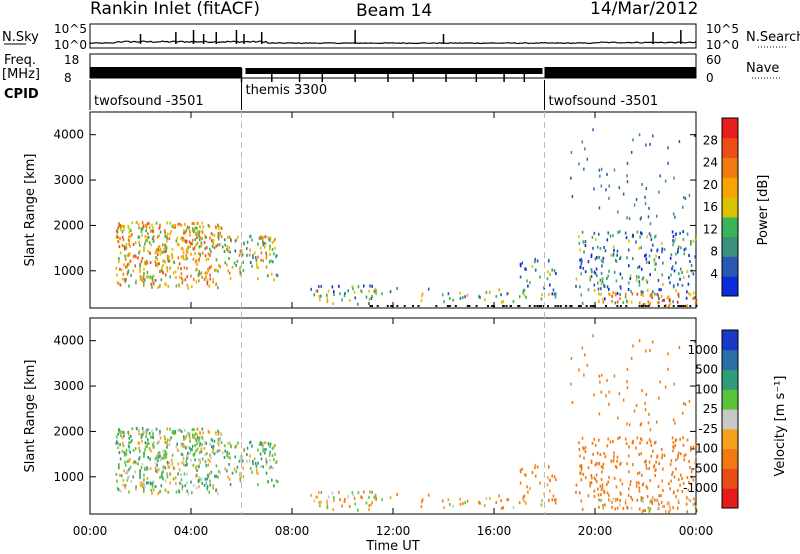  What do you see at coordinates (704, 468) in the screenshot?
I see `velocity-colorbar-tick-label: -500` at bounding box center [704, 468].